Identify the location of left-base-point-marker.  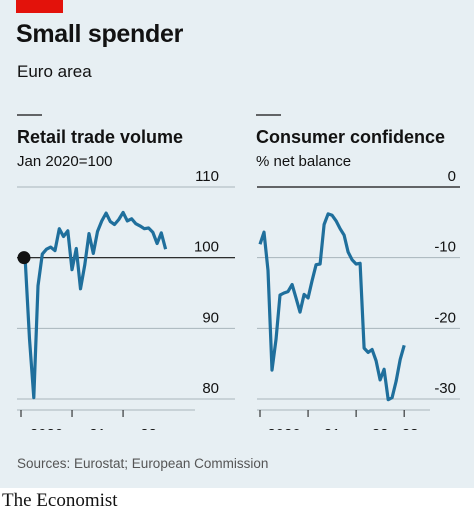
(24, 258).